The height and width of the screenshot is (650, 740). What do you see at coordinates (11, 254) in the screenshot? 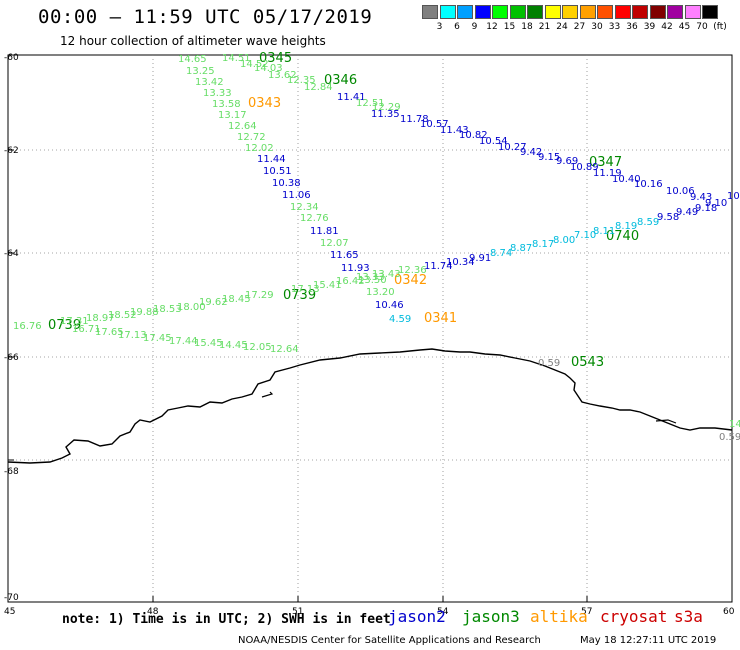
I see `lat-label: -64` at bounding box center [11, 254].